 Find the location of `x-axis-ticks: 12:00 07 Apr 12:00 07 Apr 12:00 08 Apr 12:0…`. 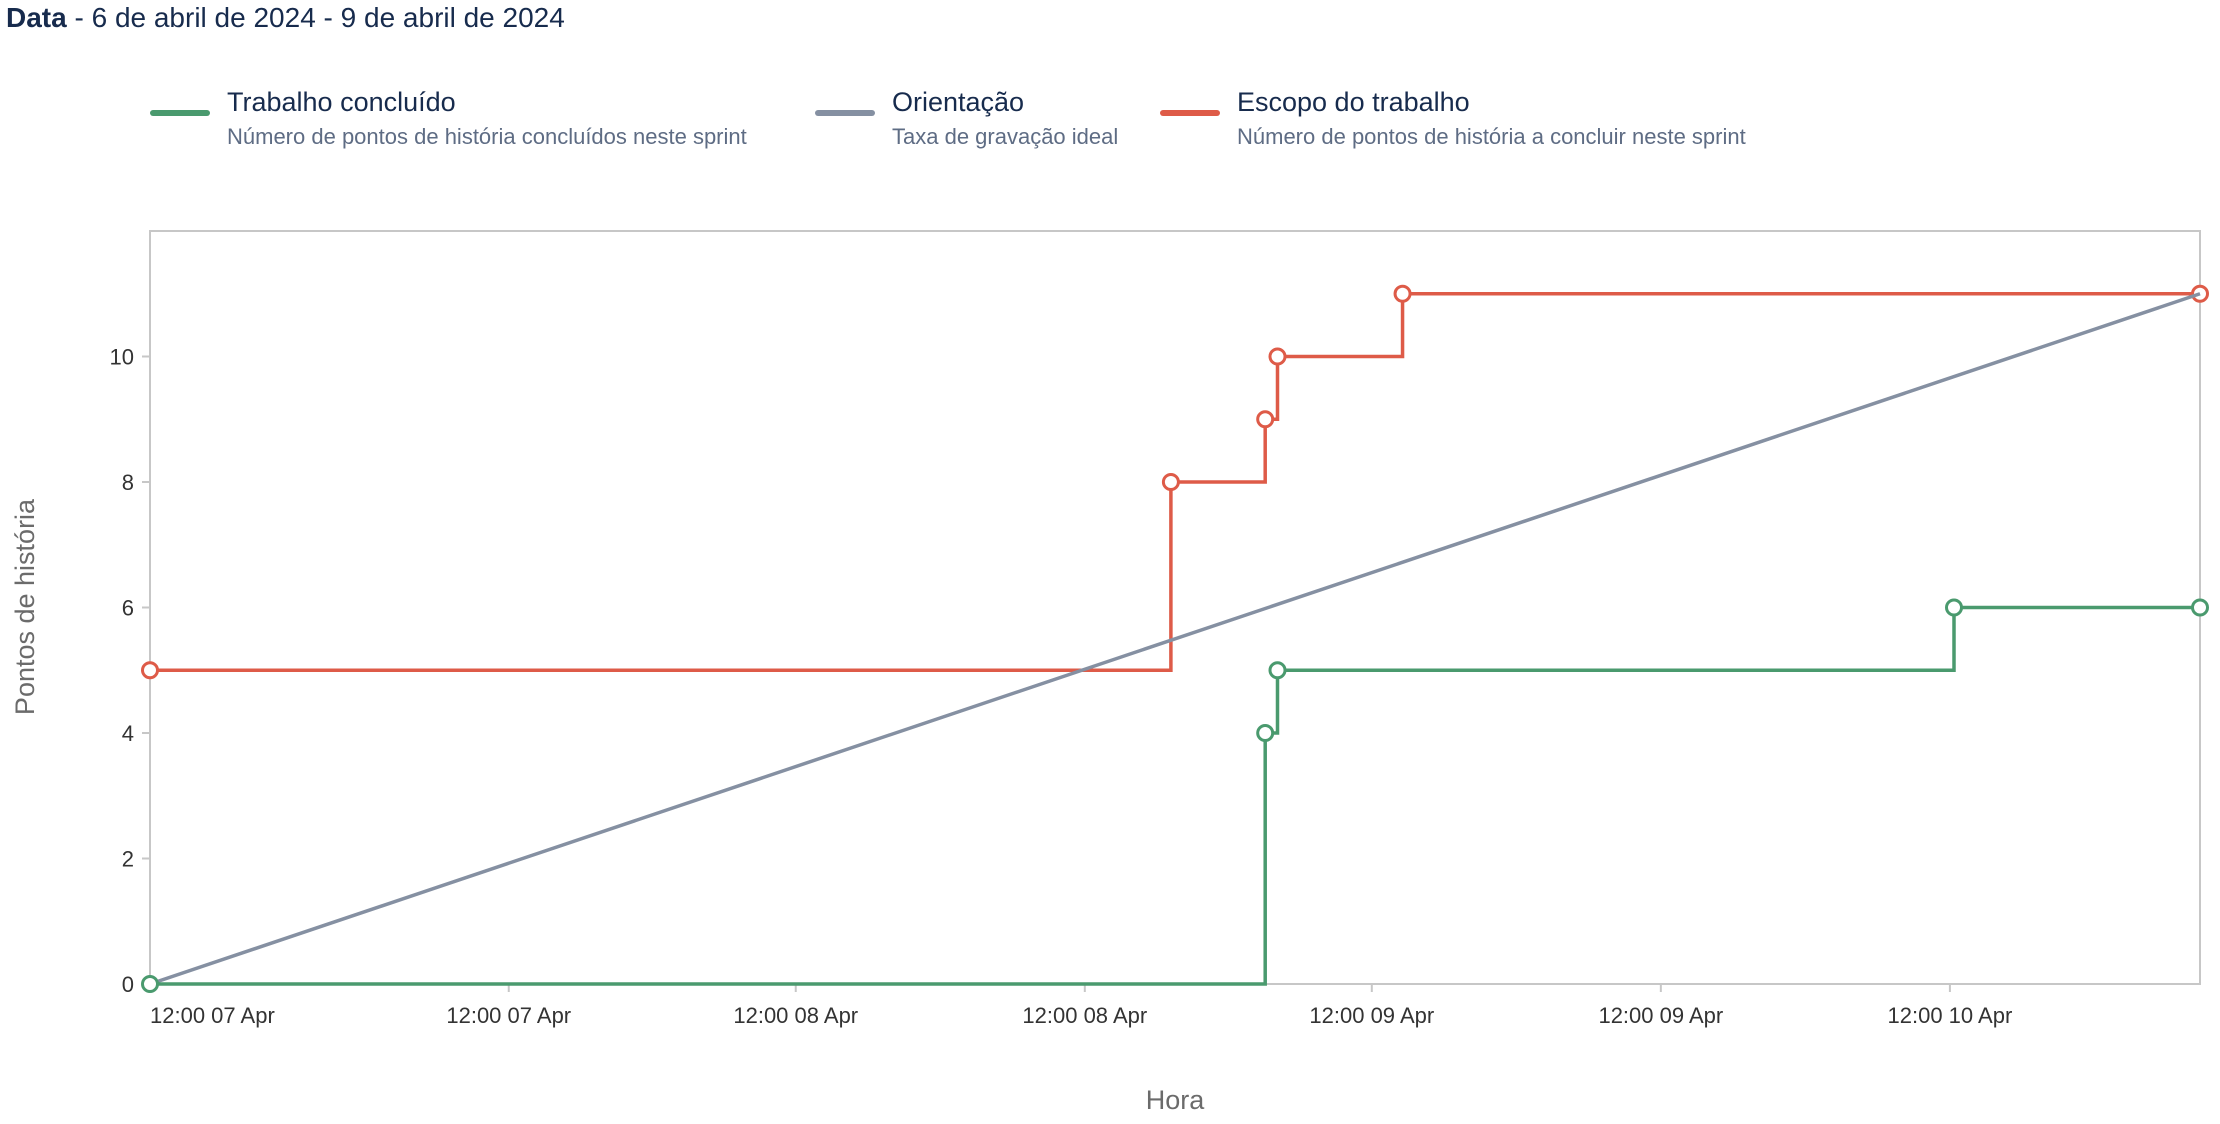

x-axis-ticks: 12:00 07 Apr 12:00 07 Apr 12:00 08 Apr 12:0… is located at coordinates (1081, 1006).